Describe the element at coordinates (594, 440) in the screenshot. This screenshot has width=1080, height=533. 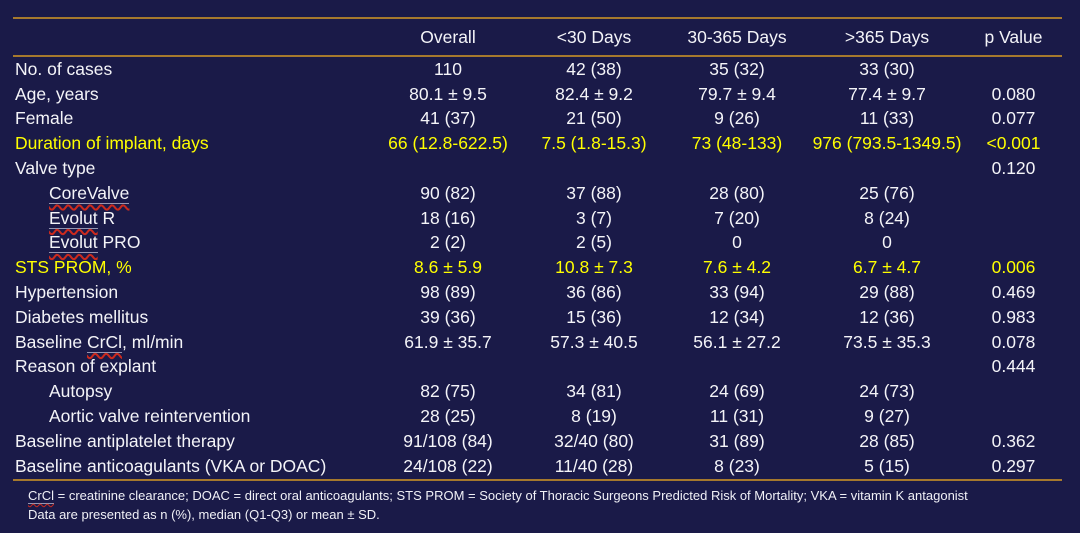
I see `value-cell: 32/40 (80)` at that location.